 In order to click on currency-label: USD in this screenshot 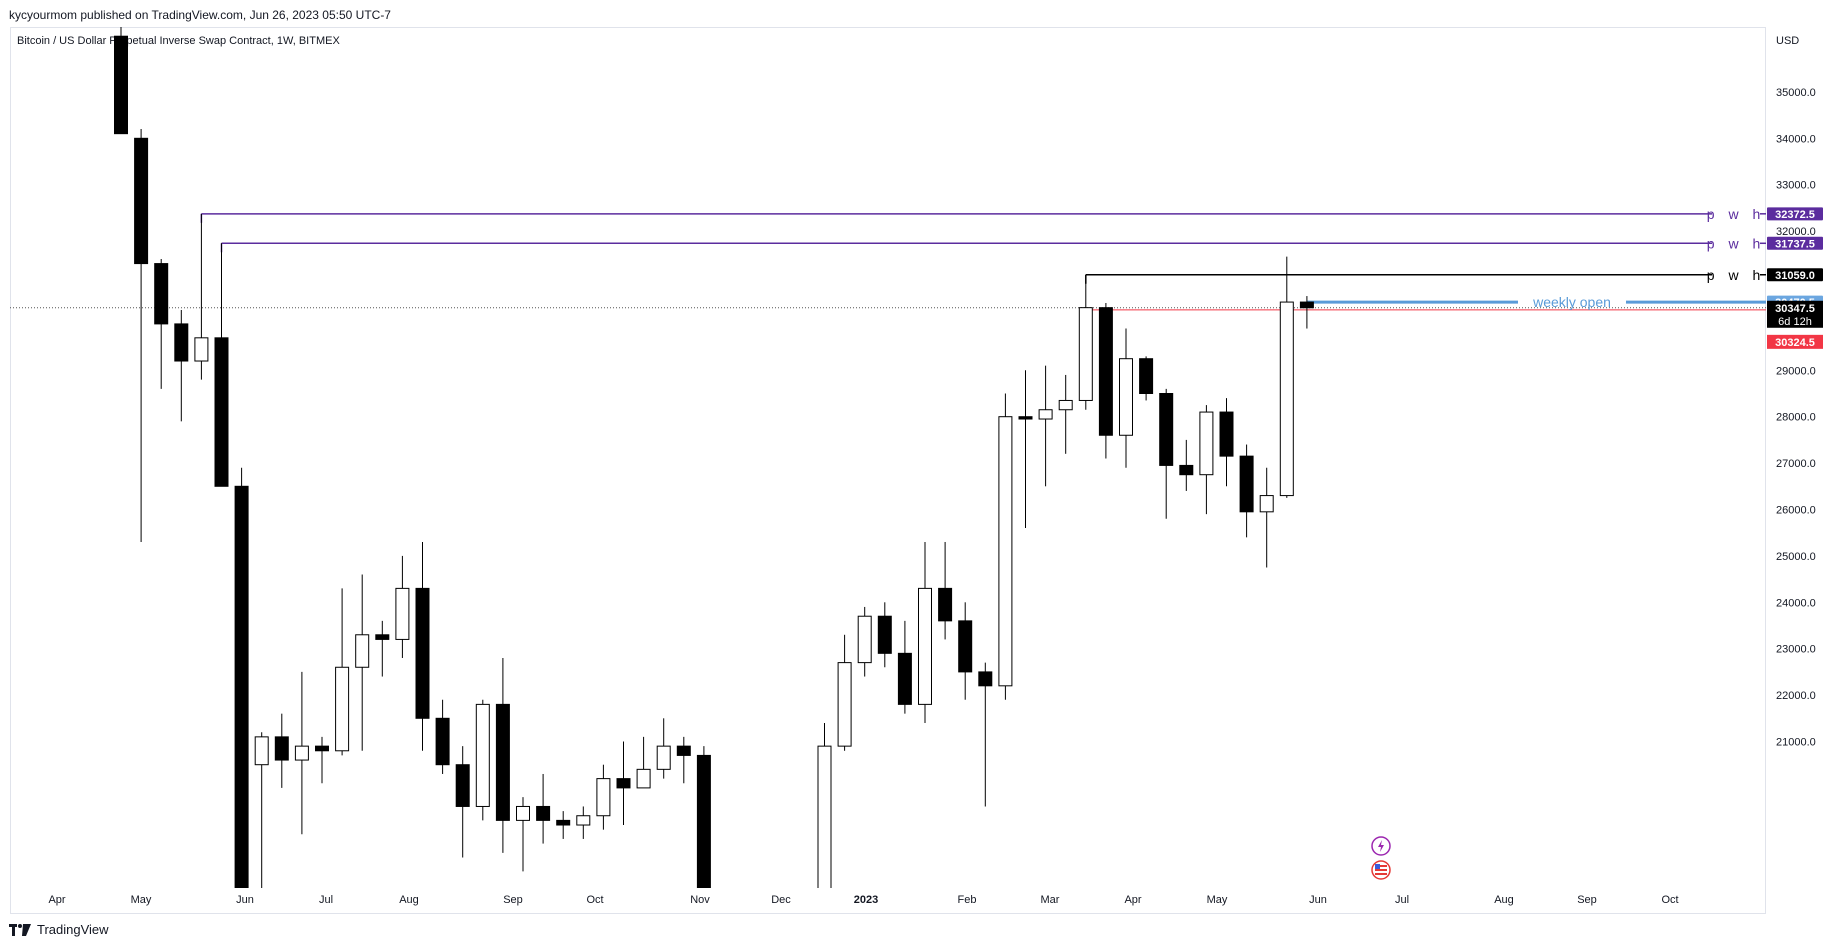, I will do `click(1787, 41)`.